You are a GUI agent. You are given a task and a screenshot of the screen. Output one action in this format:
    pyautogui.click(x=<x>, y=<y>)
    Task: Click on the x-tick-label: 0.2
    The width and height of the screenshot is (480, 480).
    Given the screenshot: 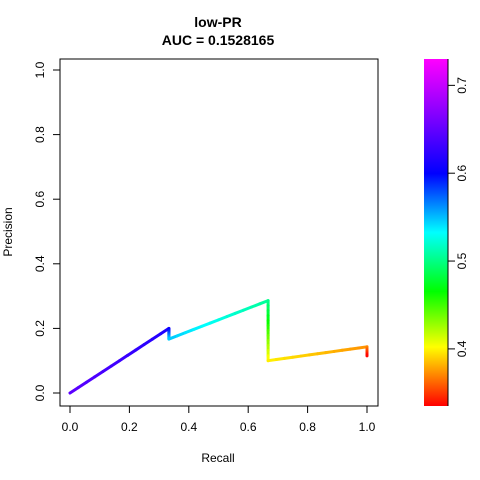 What is the action you would take?
    pyautogui.click(x=129, y=427)
    